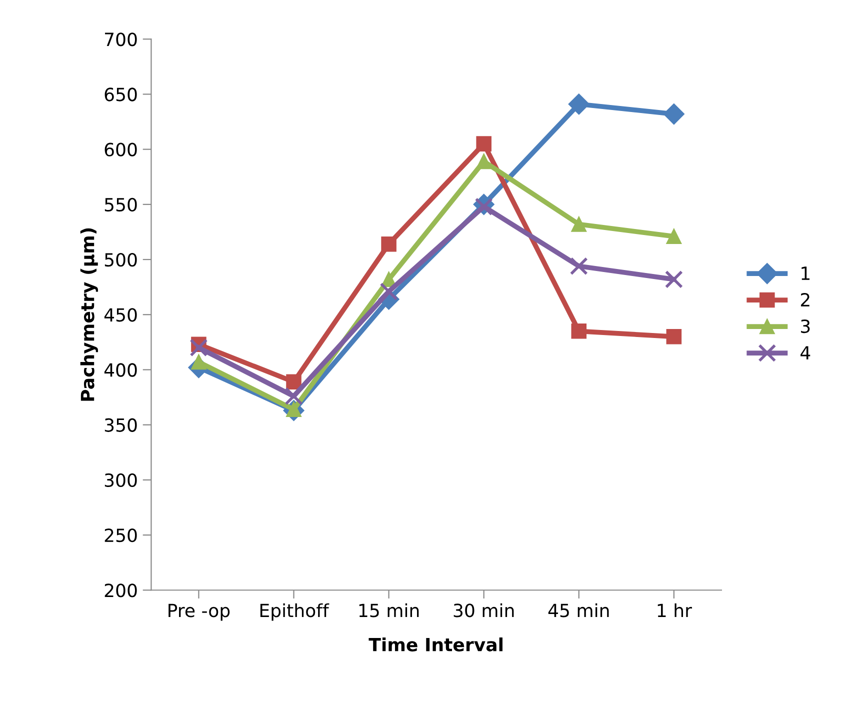  What do you see at coordinates (120, 315) in the screenshot?
I see `y-tick-label: 450` at bounding box center [120, 315].